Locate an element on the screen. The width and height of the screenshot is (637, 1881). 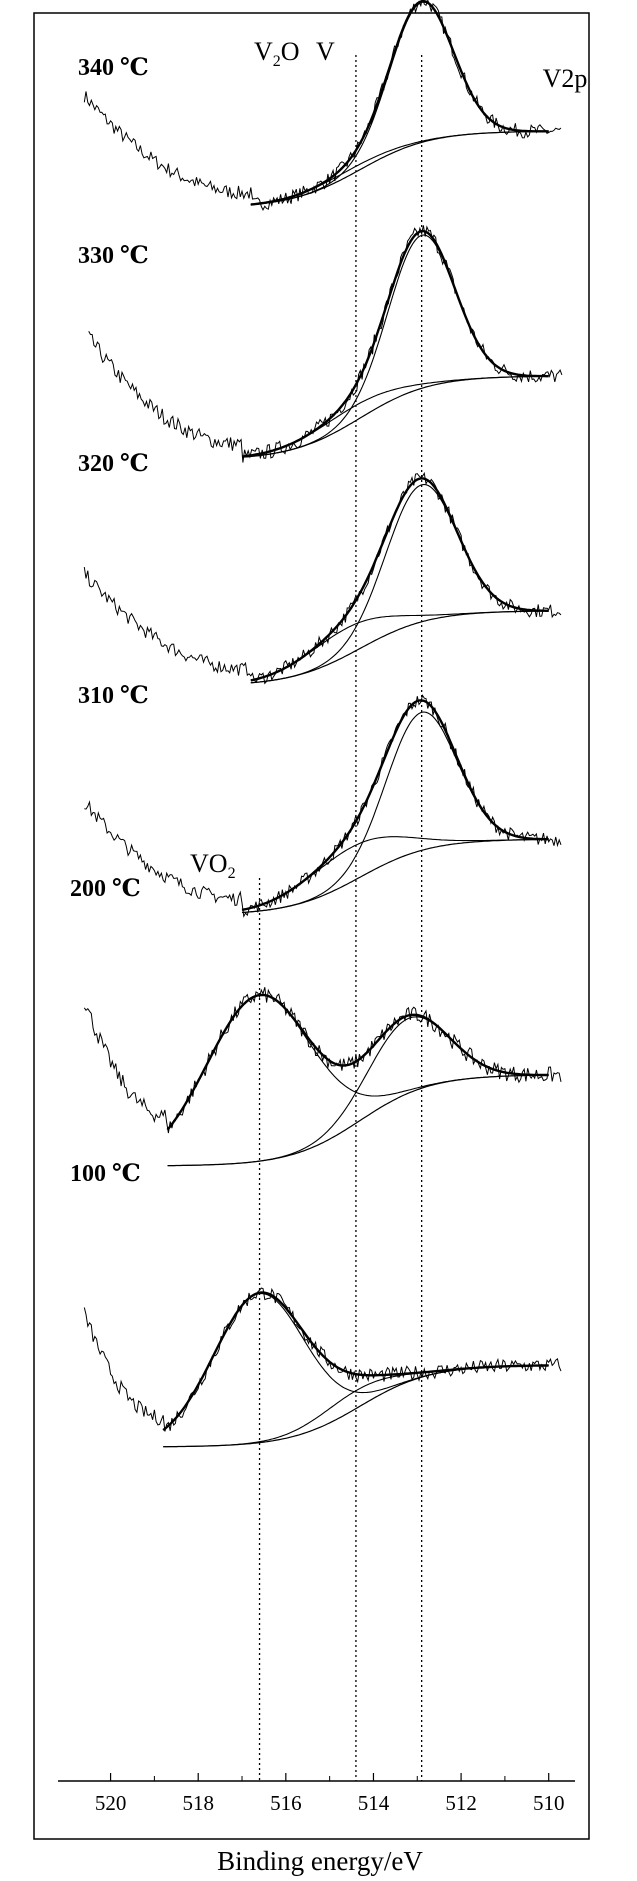
panel-title-v2p: V2p is located at coordinates (565, 78).